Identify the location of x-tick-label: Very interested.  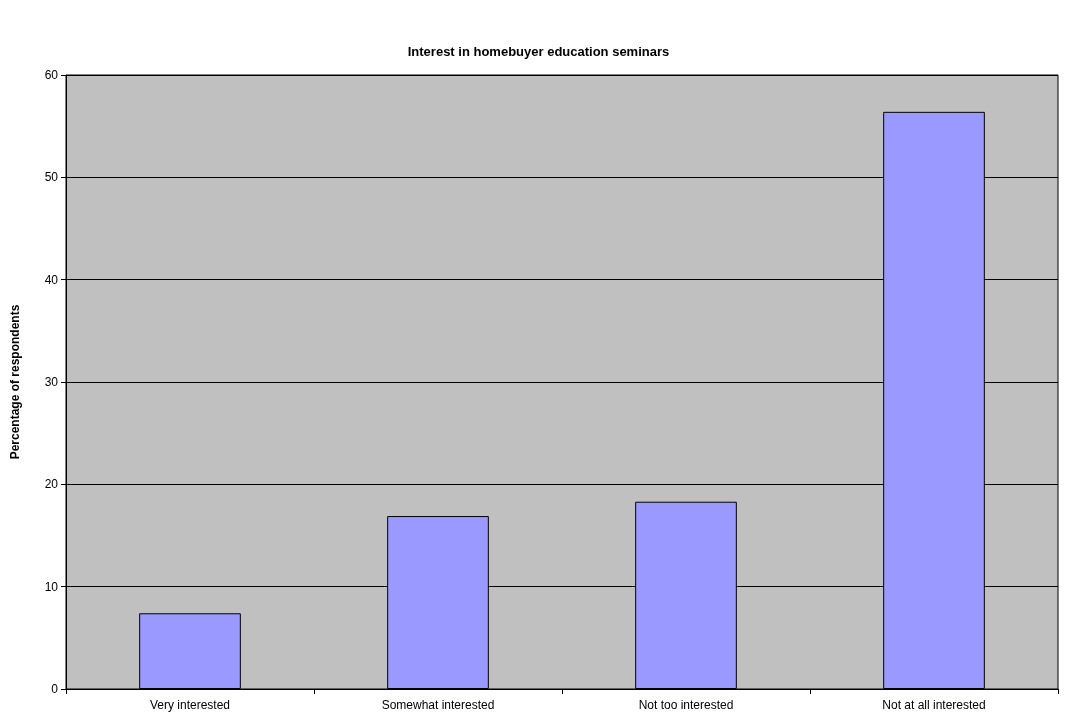
(190, 705).